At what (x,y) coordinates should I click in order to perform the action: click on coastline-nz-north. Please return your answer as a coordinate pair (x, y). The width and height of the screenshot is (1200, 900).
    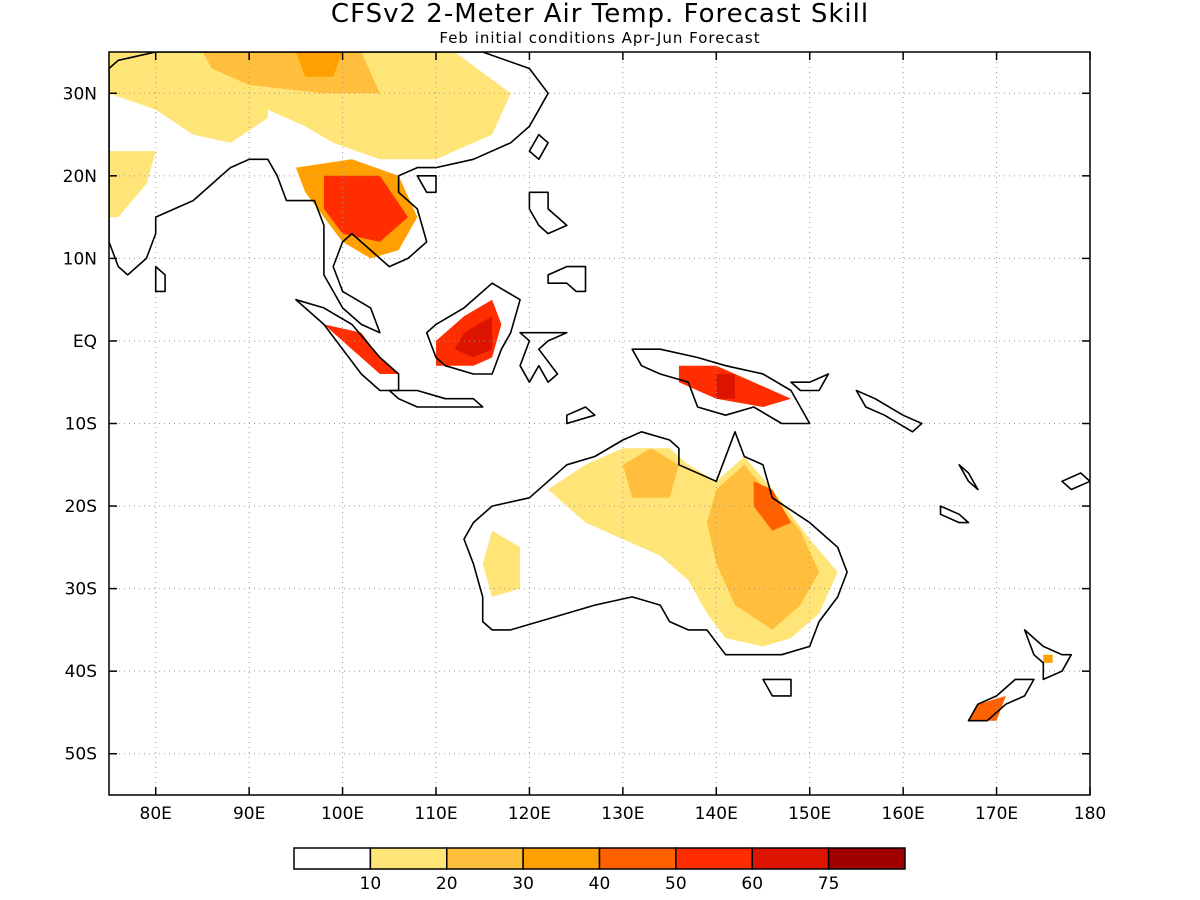
    Looking at the image, I should click on (1048, 655).